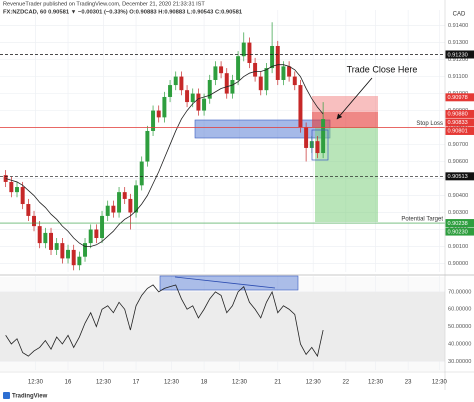  Describe the element at coordinates (459, 344) in the screenshot. I see `y-tick-label: 40.00000` at that location.